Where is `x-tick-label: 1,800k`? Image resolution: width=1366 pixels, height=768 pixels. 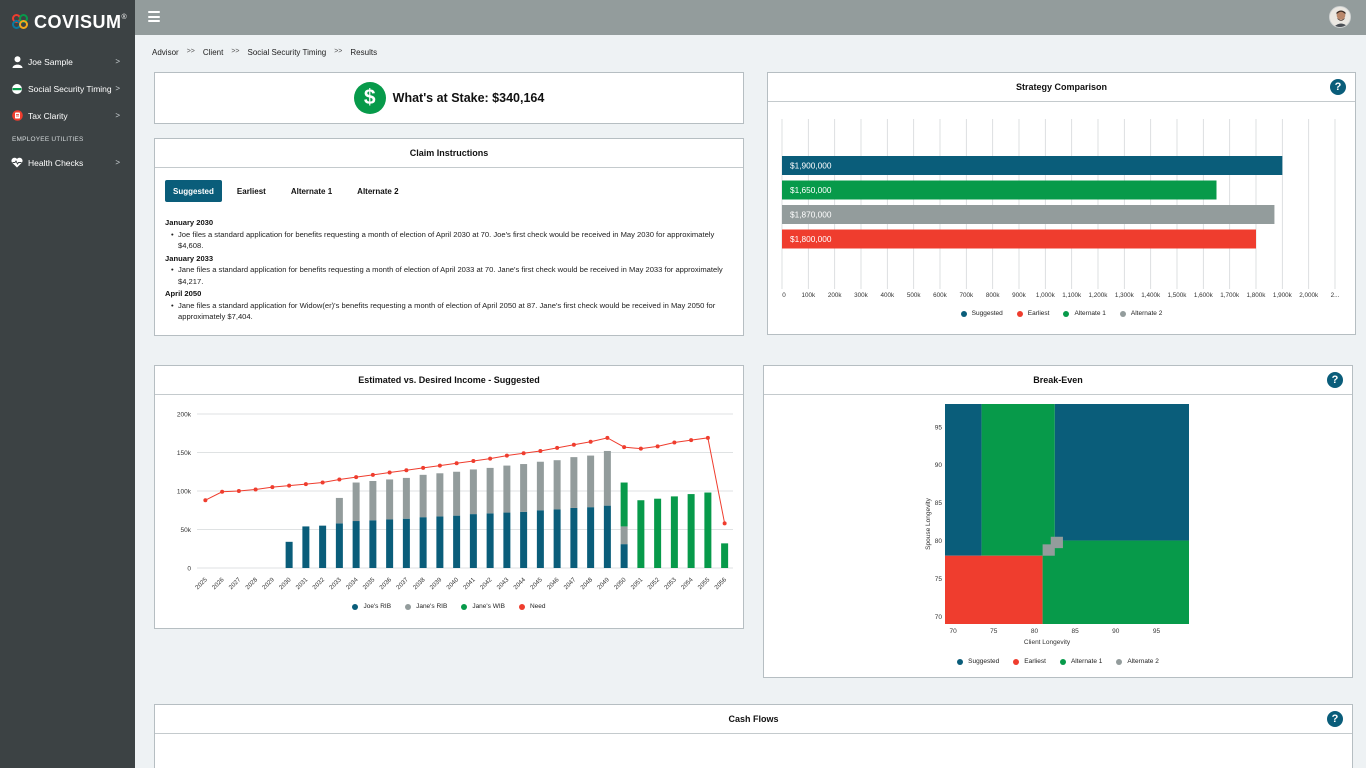
x-tick-label: 1,800k is located at coordinates (1257, 295).